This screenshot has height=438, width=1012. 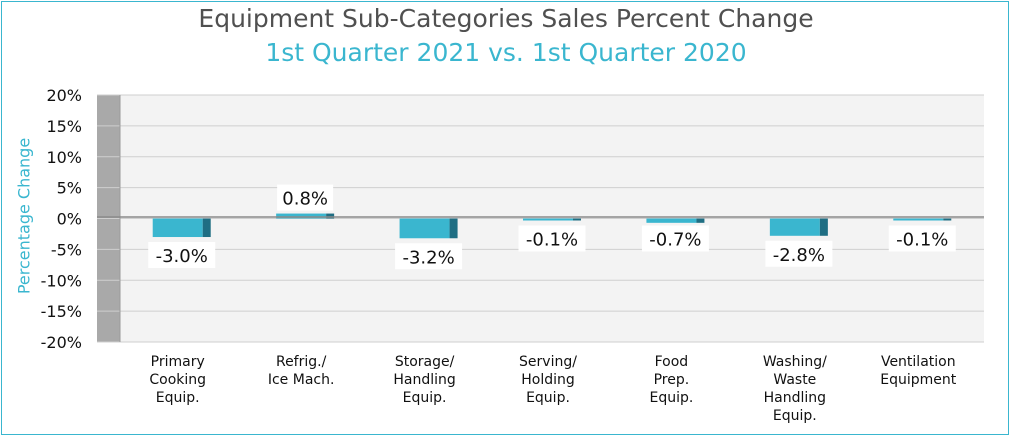 I want to click on data-label: -3.2%, so click(x=428, y=257).